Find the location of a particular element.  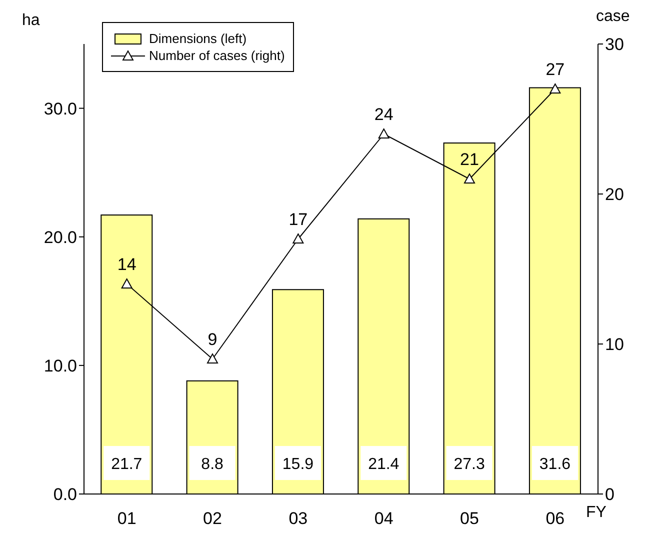

x-tick-label: 01 is located at coordinates (126, 518).